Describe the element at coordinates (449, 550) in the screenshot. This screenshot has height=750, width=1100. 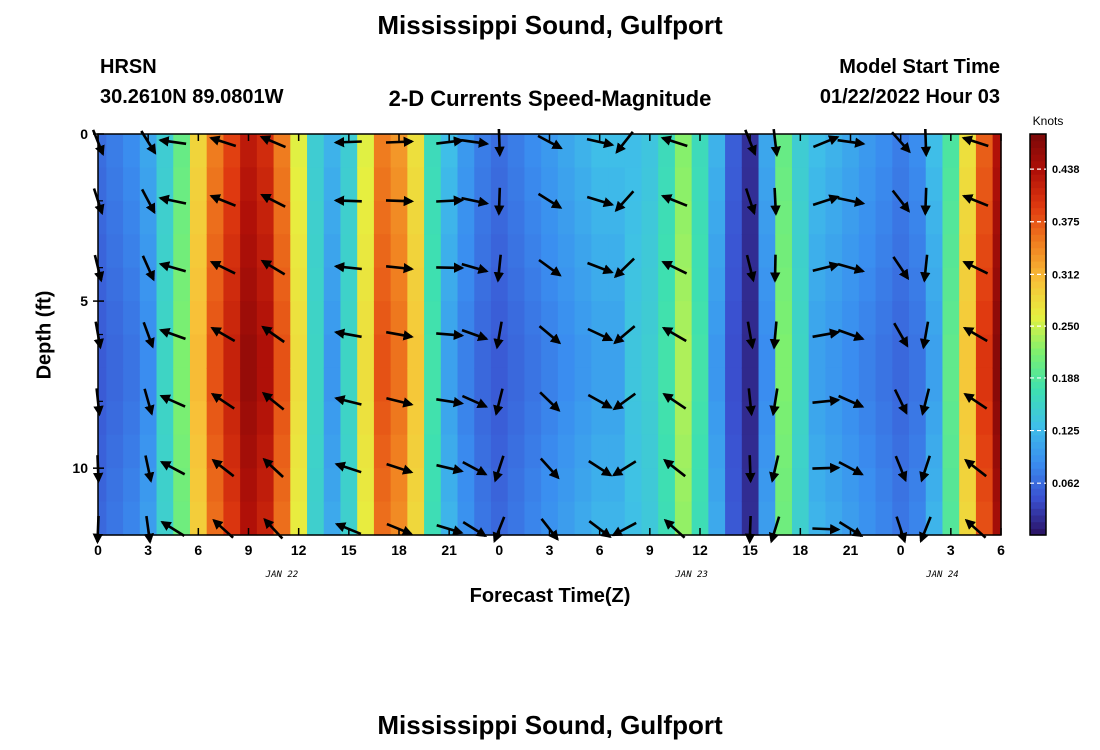
I see `x-tick-label: 21` at that location.